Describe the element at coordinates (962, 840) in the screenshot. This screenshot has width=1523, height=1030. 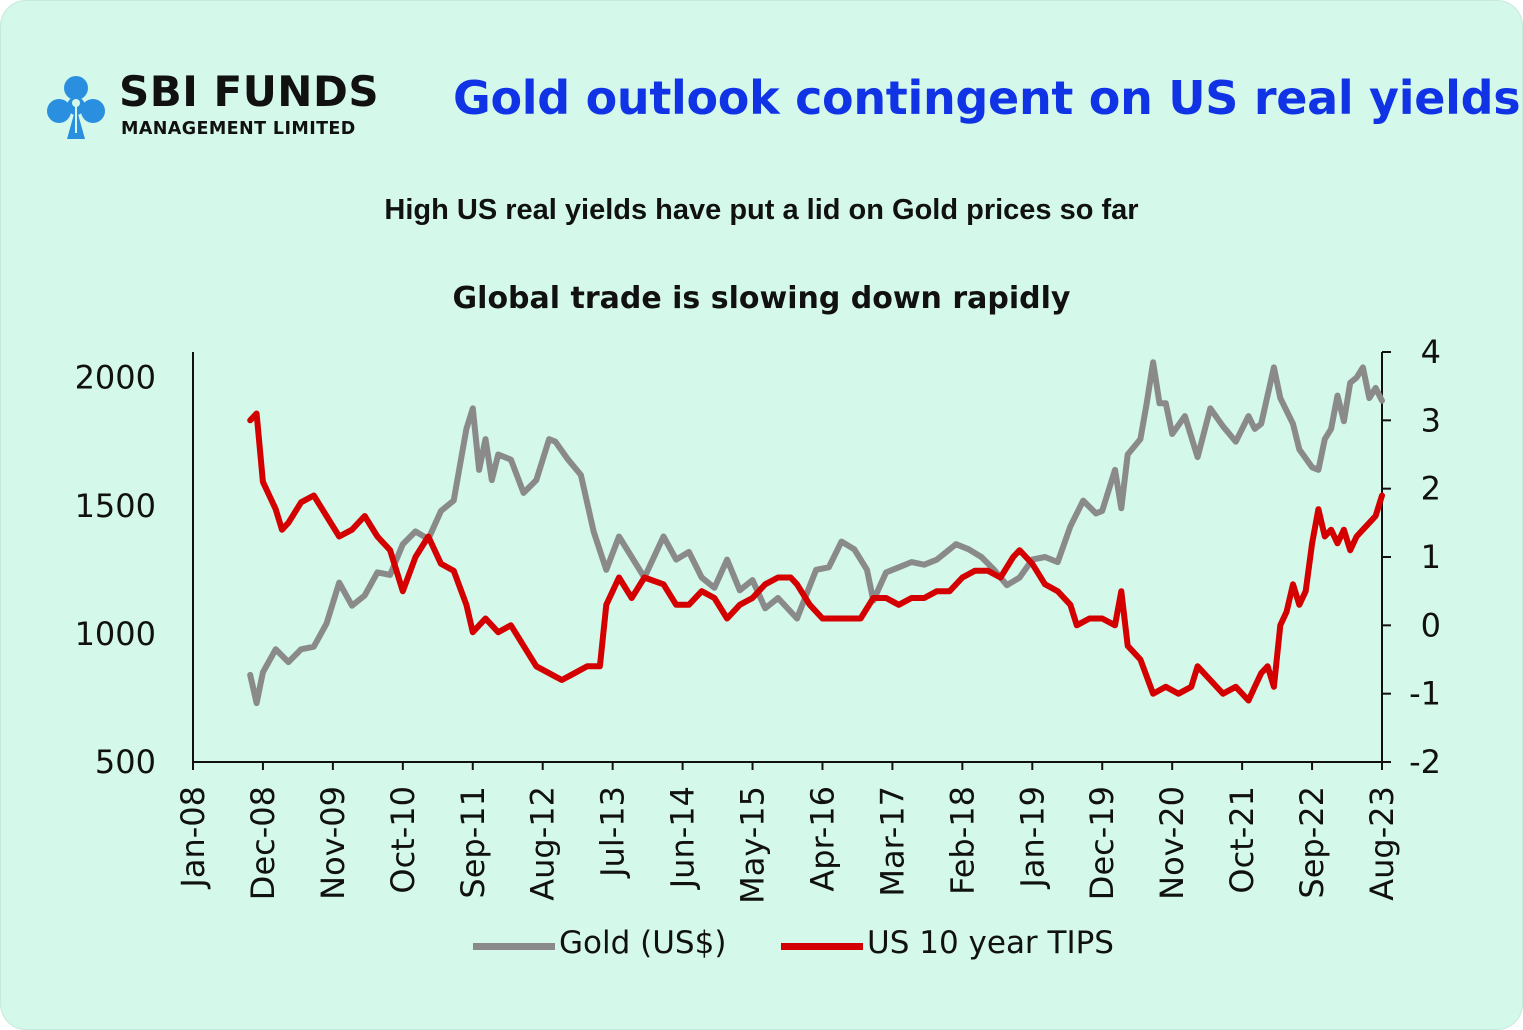
I see `x-tick-label: Feb-18` at that location.